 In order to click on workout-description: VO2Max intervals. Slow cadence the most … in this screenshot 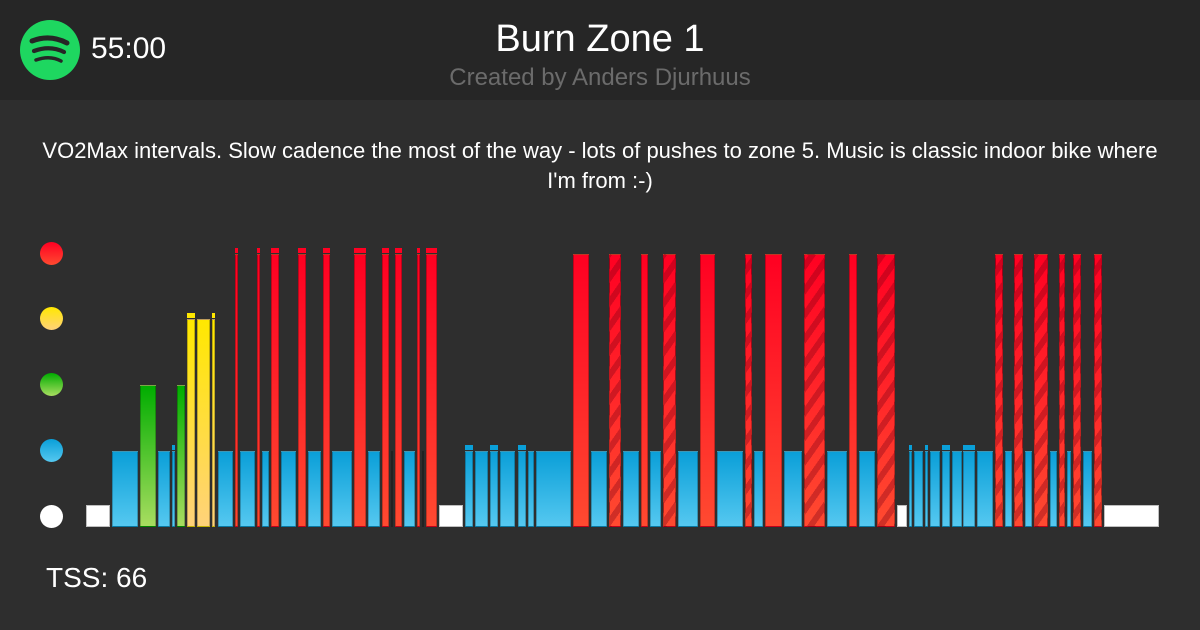, I will do `click(600, 165)`.